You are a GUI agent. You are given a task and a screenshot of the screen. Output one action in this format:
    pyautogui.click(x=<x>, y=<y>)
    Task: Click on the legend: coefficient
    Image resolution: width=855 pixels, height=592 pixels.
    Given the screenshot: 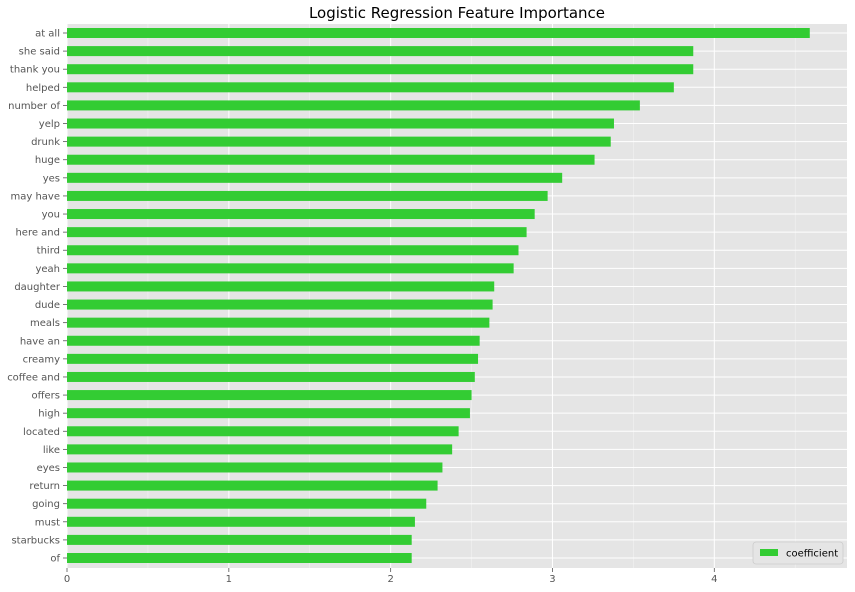 What is the action you would take?
    pyautogui.click(x=798, y=553)
    